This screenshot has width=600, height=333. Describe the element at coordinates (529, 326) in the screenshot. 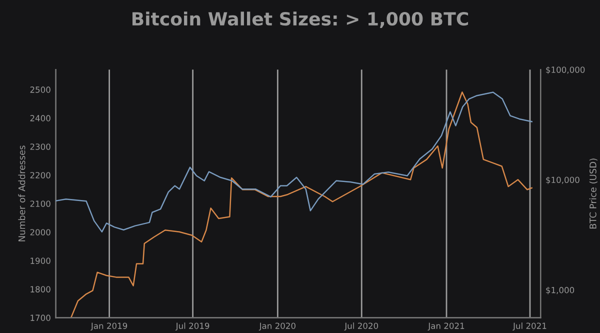

I see `x-tick-label: Jul 2021` at that location.